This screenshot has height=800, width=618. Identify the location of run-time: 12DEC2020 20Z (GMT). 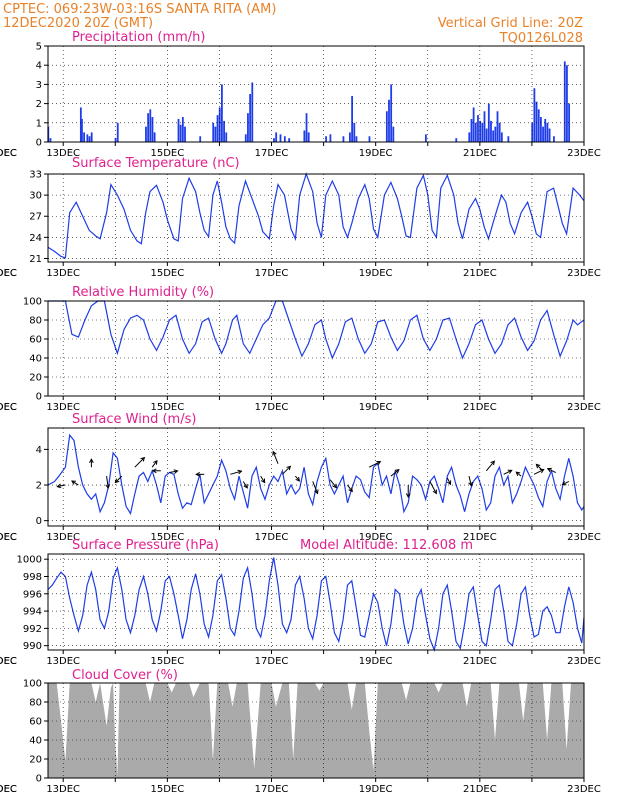
(78, 23).